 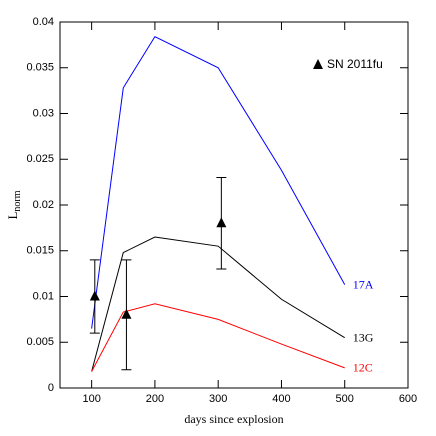 What do you see at coordinates (51, 388) in the screenshot?
I see `y-tick-label: 0` at bounding box center [51, 388].